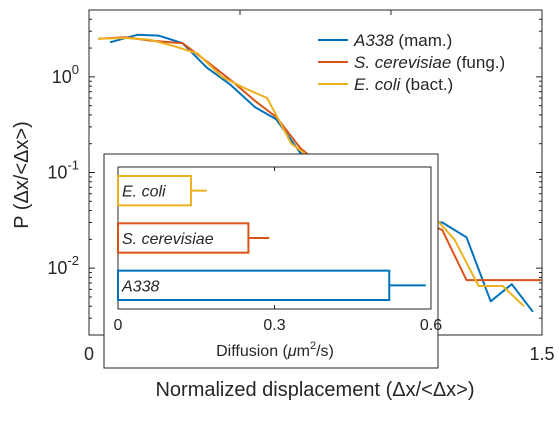 The width and height of the screenshot is (560, 432). What do you see at coordinates (140, 286) in the screenshot?
I see `bar-label: A338` at bounding box center [140, 286].